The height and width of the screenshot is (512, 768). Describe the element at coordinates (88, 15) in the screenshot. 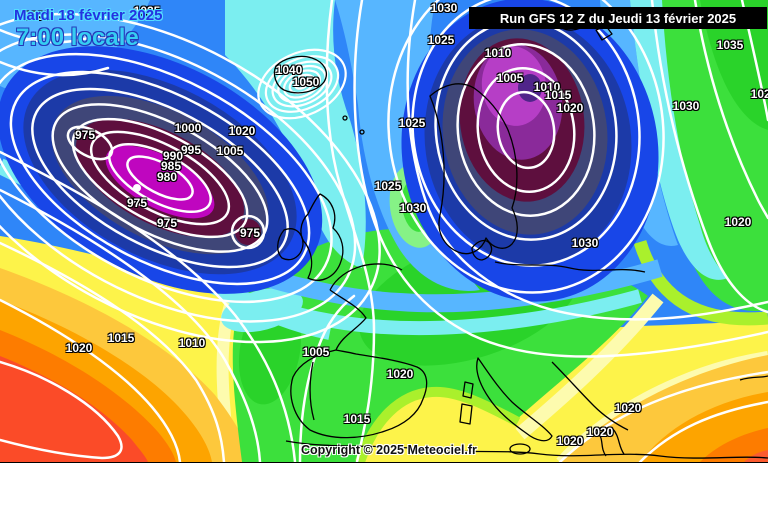

I see `map-date: Mardi 18 février 2025` at that location.